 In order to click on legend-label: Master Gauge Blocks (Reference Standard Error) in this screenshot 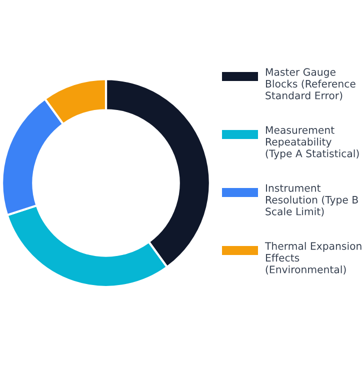, I will do `click(311, 84)`.